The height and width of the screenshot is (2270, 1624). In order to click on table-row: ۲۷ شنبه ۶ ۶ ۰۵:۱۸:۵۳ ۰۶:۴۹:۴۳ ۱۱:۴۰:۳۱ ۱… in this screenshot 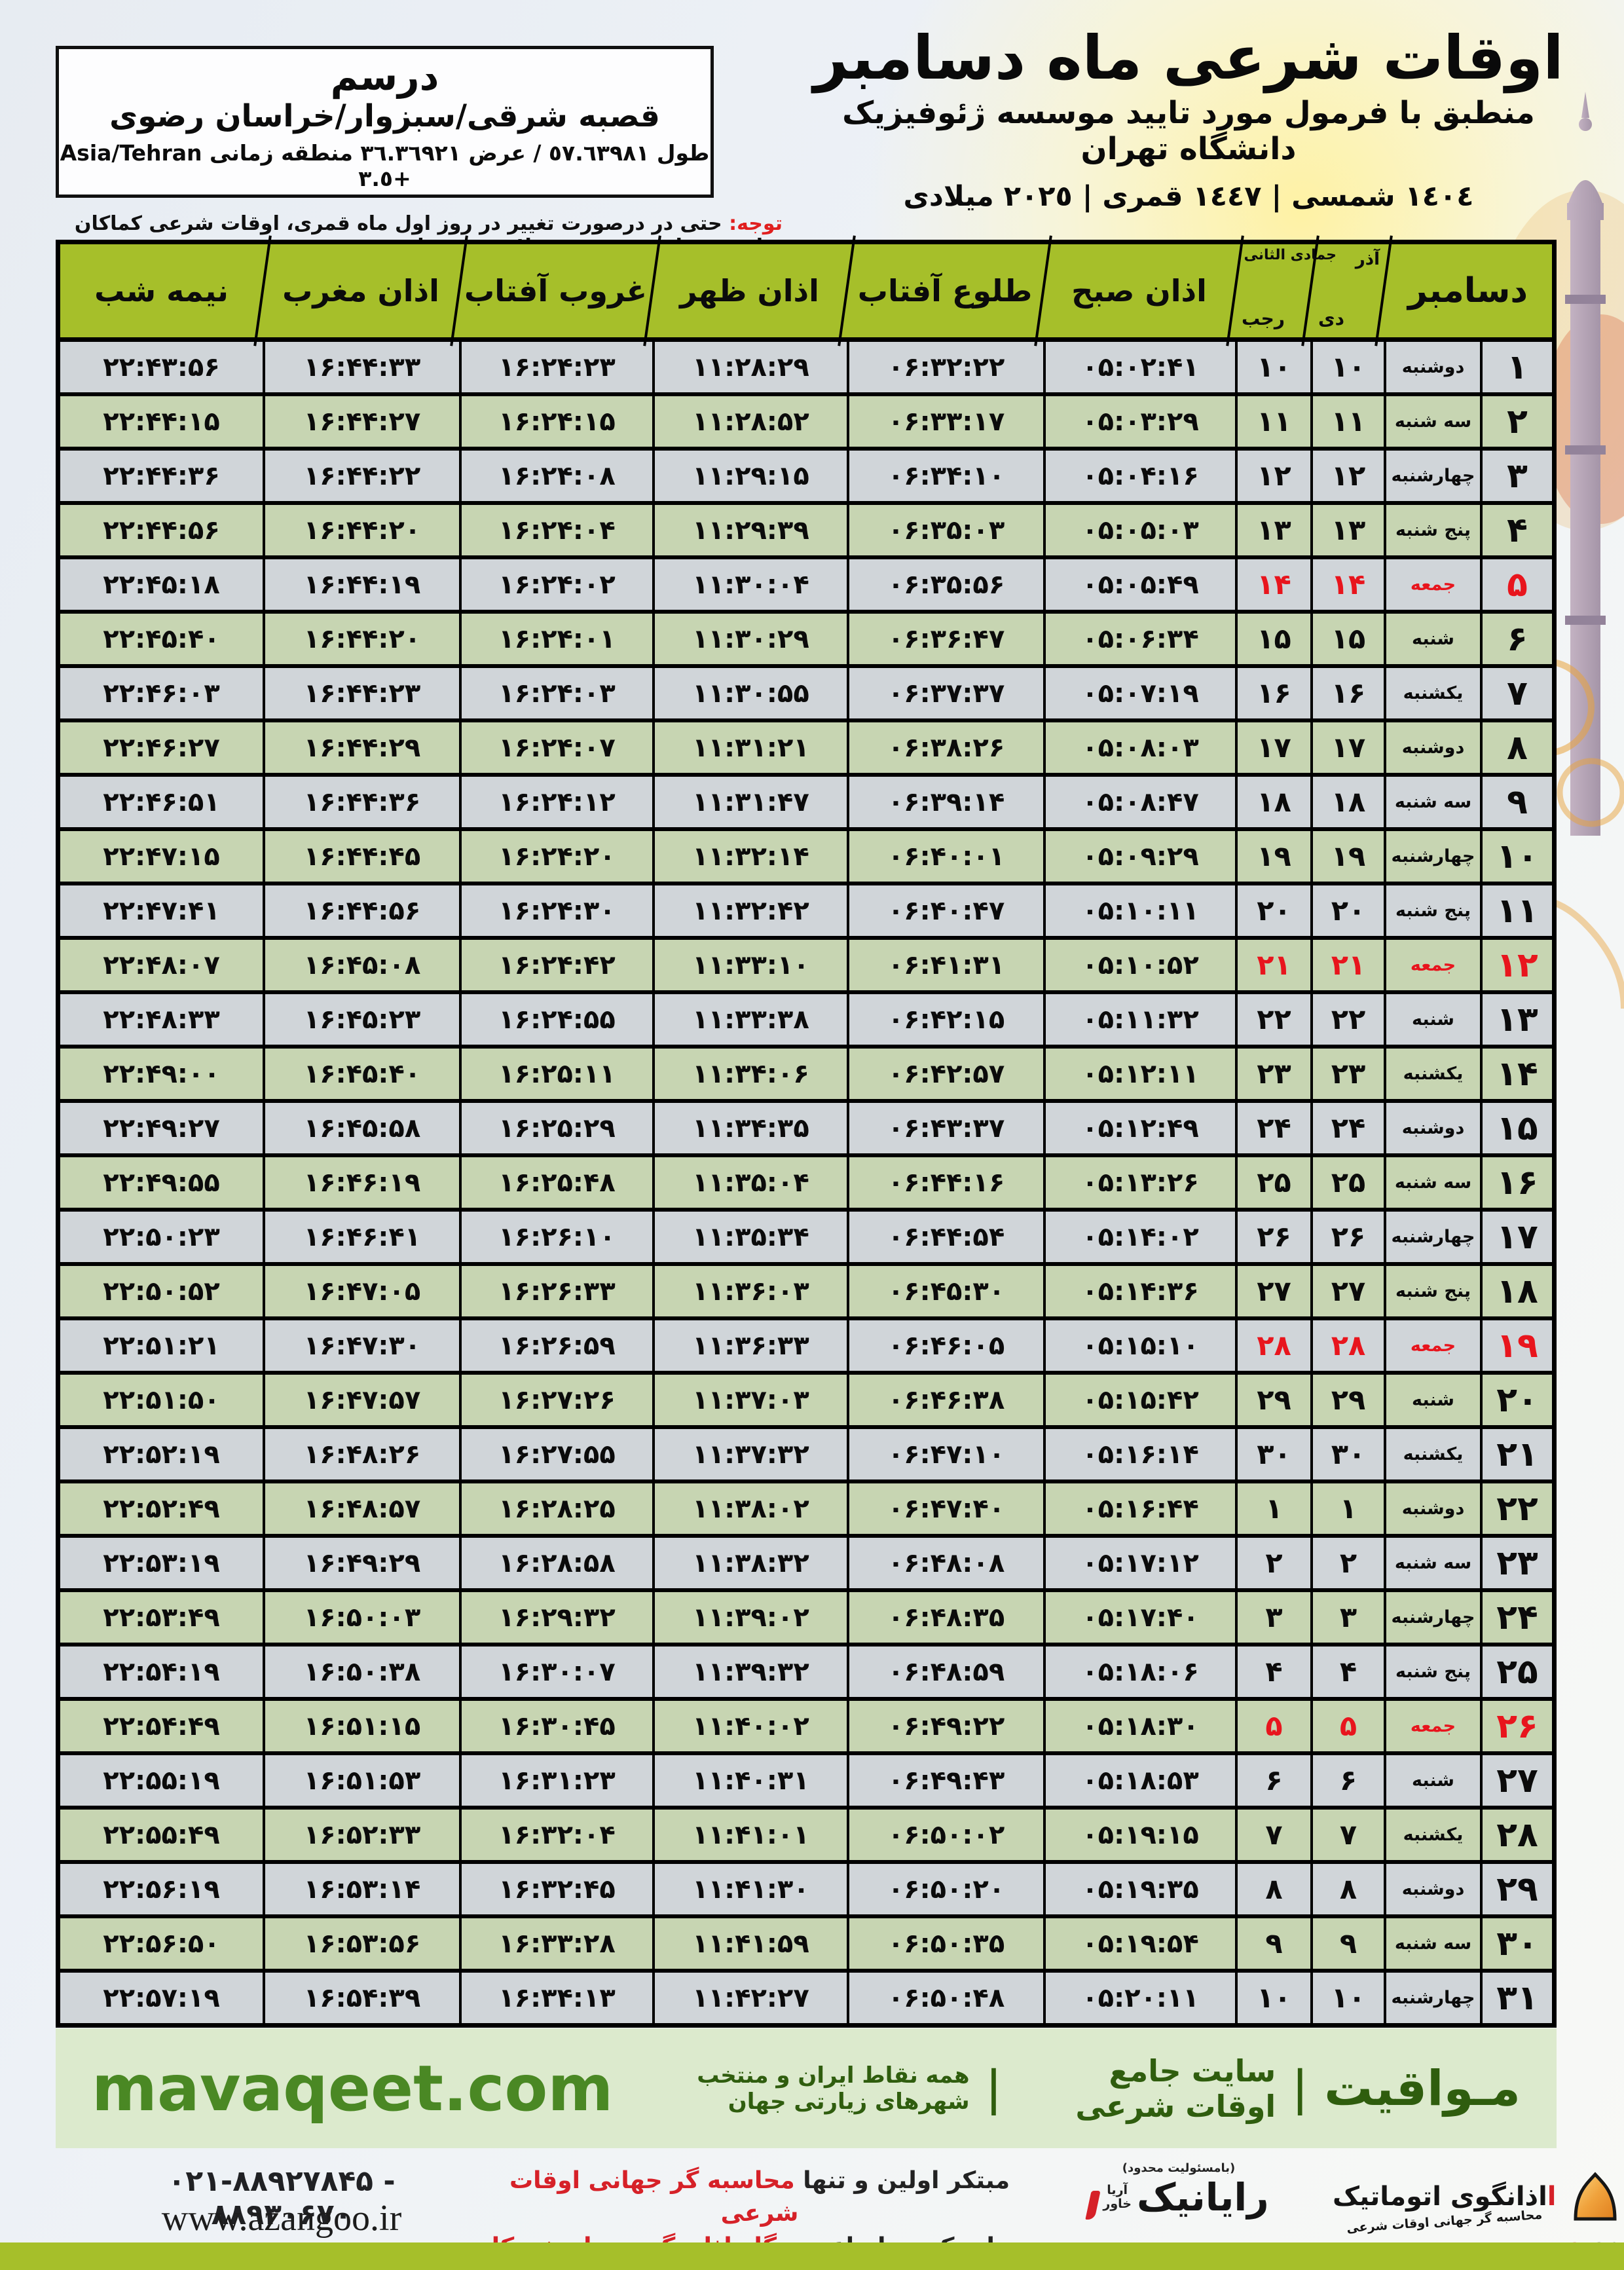, I will do `click(806, 1782)`.